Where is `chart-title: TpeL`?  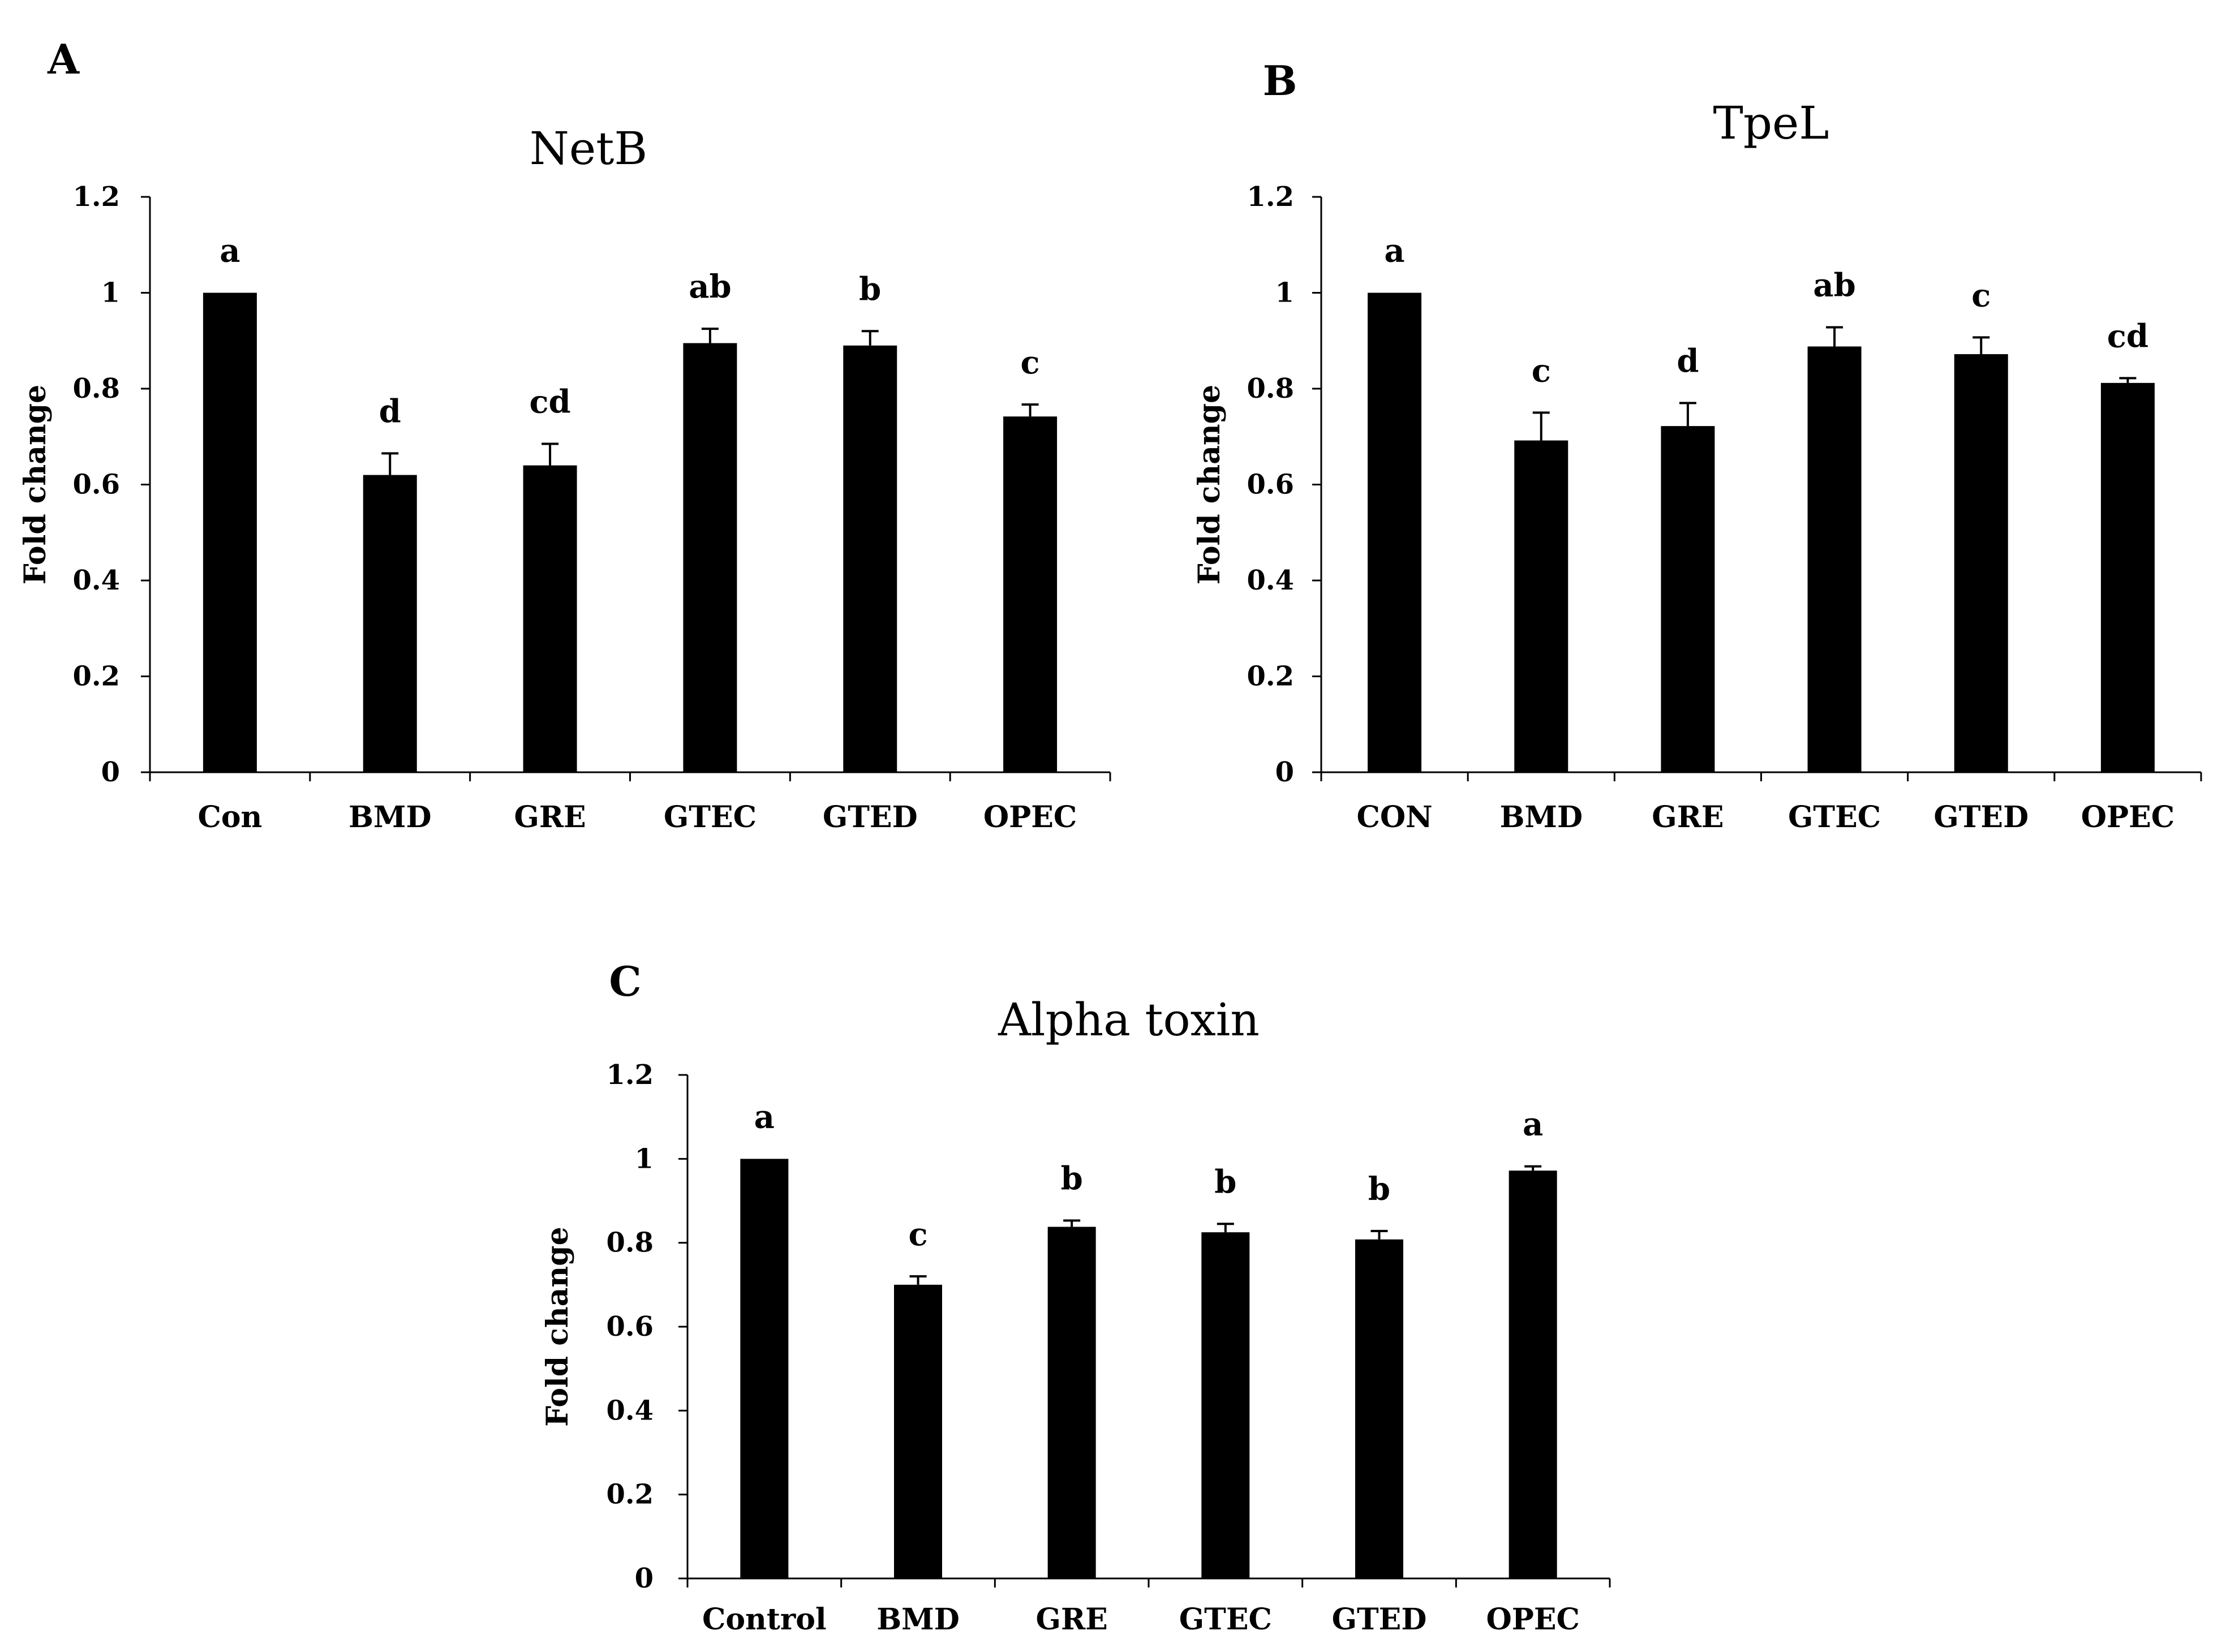
chart-title: TpeL is located at coordinates (1771, 123).